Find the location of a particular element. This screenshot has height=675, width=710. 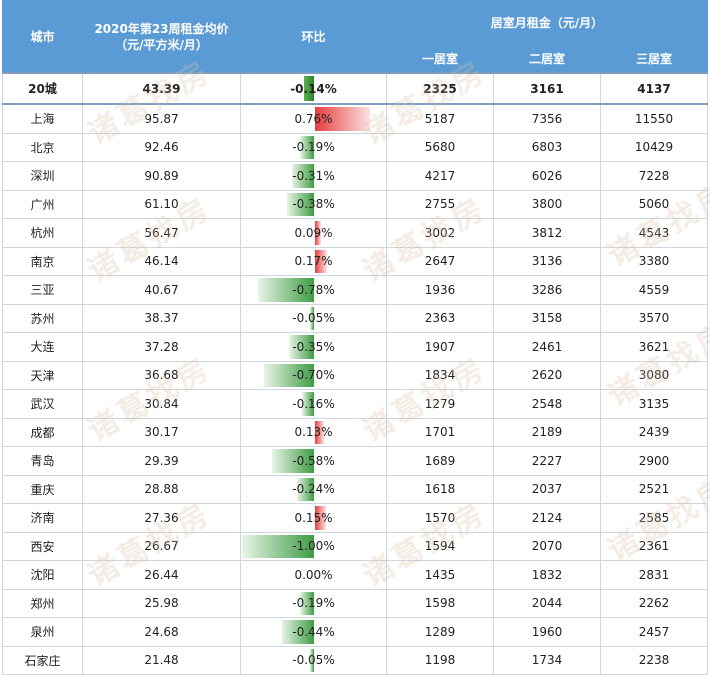

city-cell: 苏州 is located at coordinates (42, 318).